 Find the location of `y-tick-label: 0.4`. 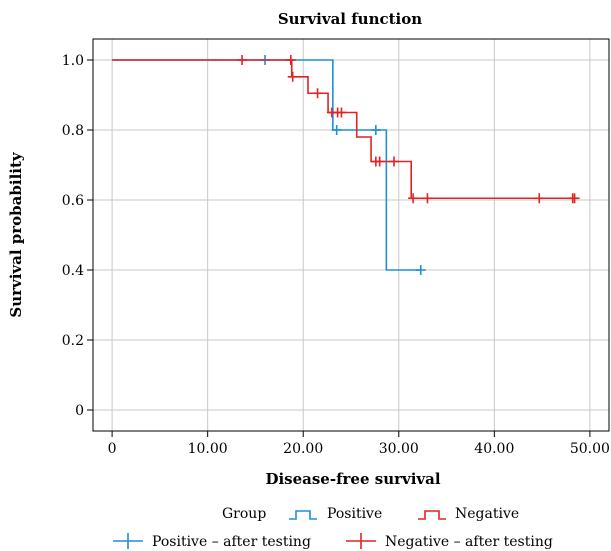

y-tick-label: 0.4 is located at coordinates (73, 271).